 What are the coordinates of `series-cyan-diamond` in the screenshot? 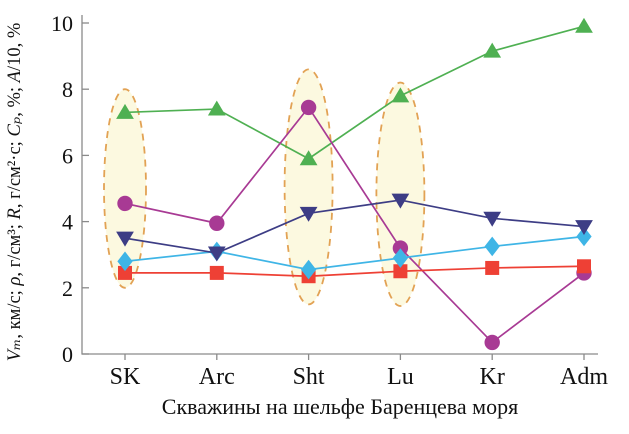 It's located at (354, 253).